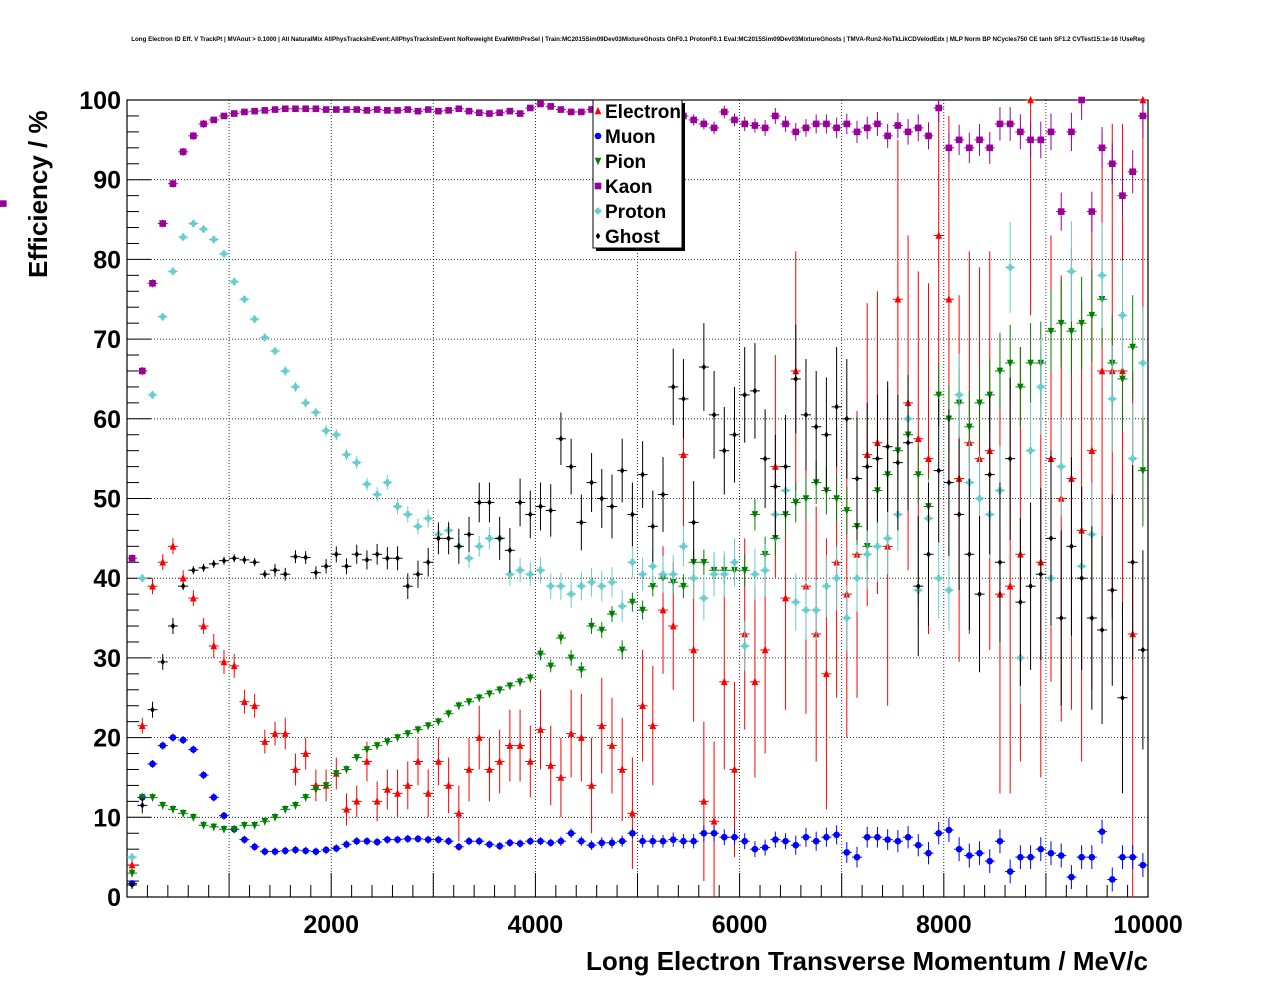  What do you see at coordinates (1148, 925) in the screenshot?
I see `x-tick-label: 10000` at bounding box center [1148, 925].